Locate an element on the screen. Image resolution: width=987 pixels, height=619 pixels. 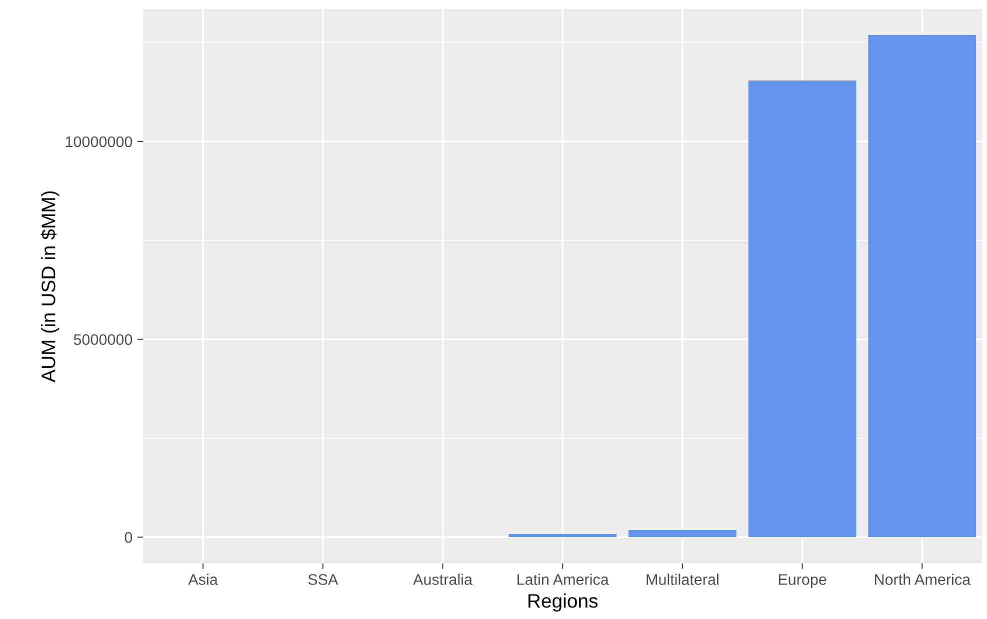
y-axis-title: AUM (in USD in $MM) is located at coordinates (50, 286).